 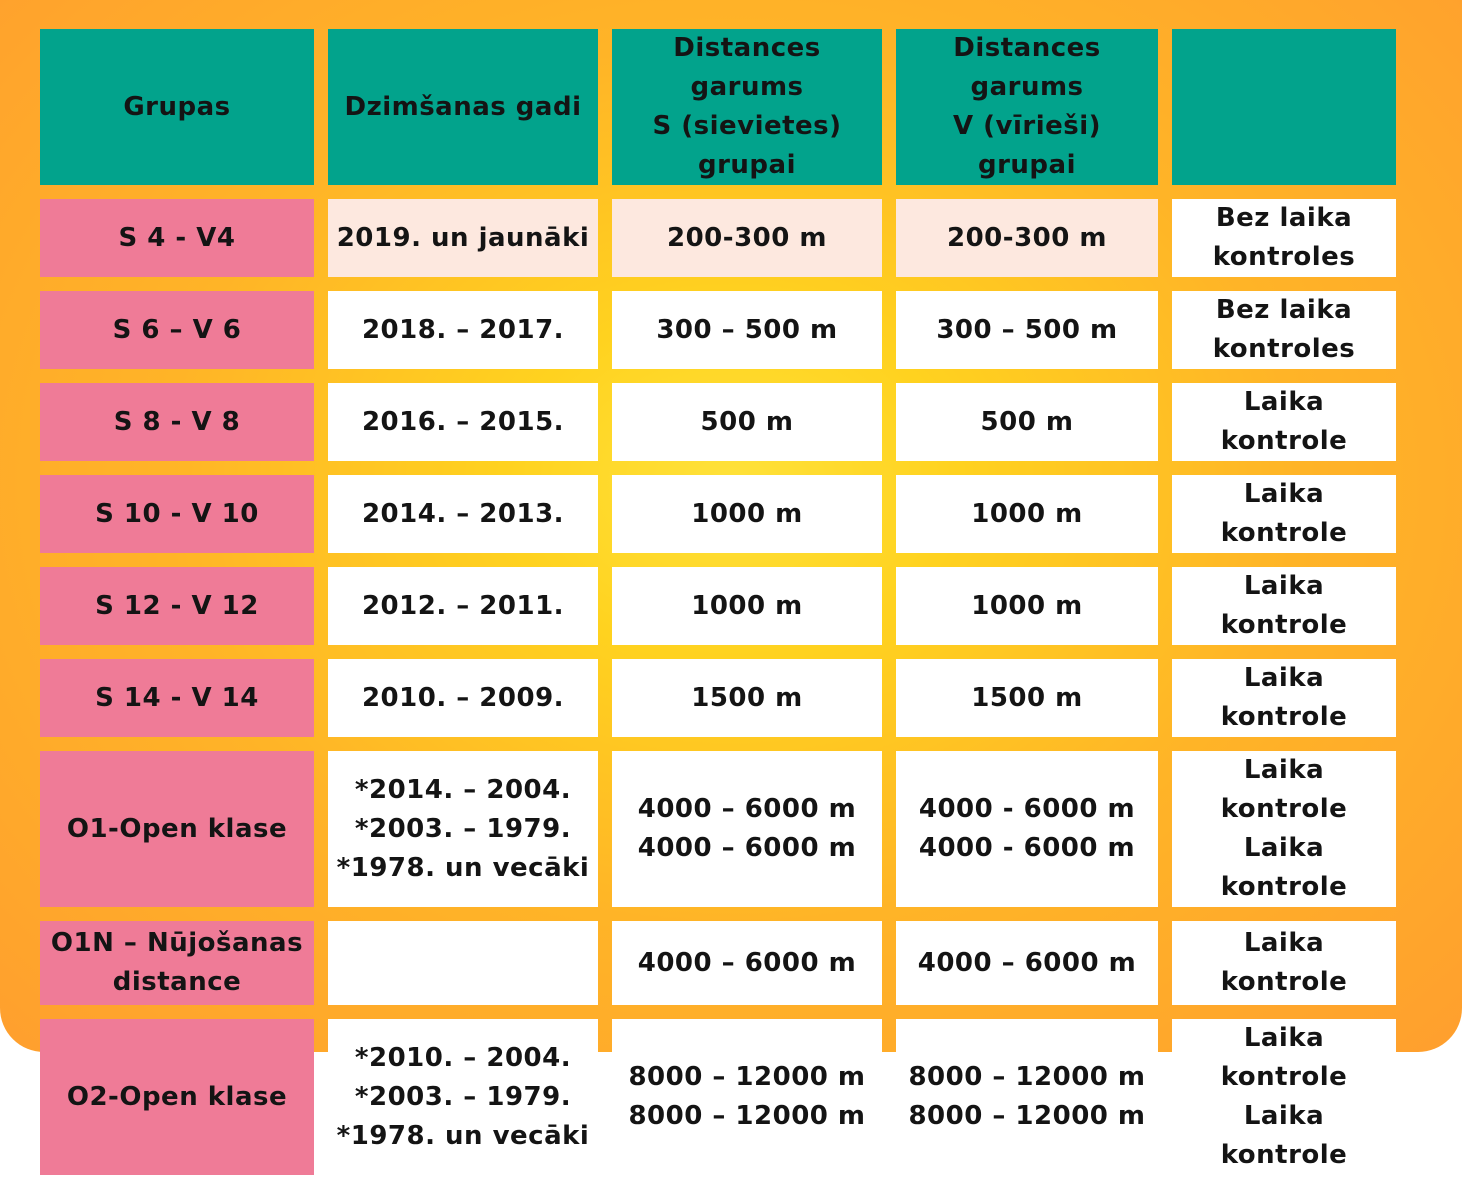 I want to click on group-cell: O1N – Nūjošanas distance, so click(x=177, y=963).